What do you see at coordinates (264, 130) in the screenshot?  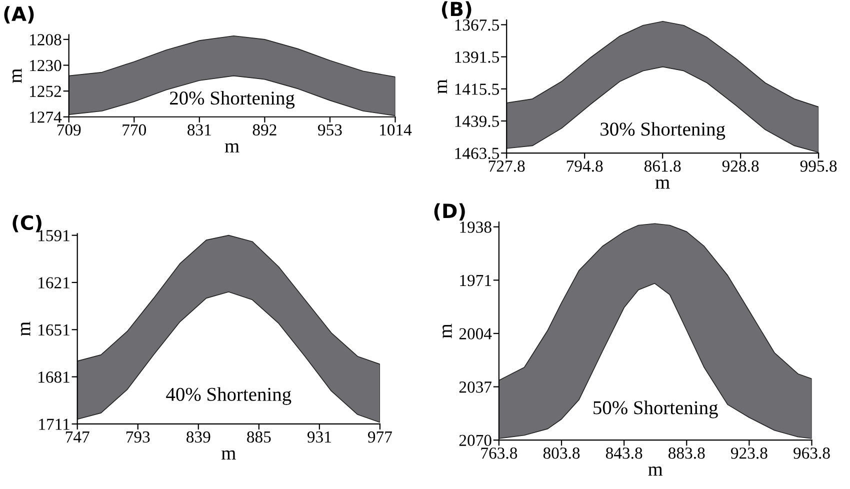 I see `x-tick-label: 892` at bounding box center [264, 130].